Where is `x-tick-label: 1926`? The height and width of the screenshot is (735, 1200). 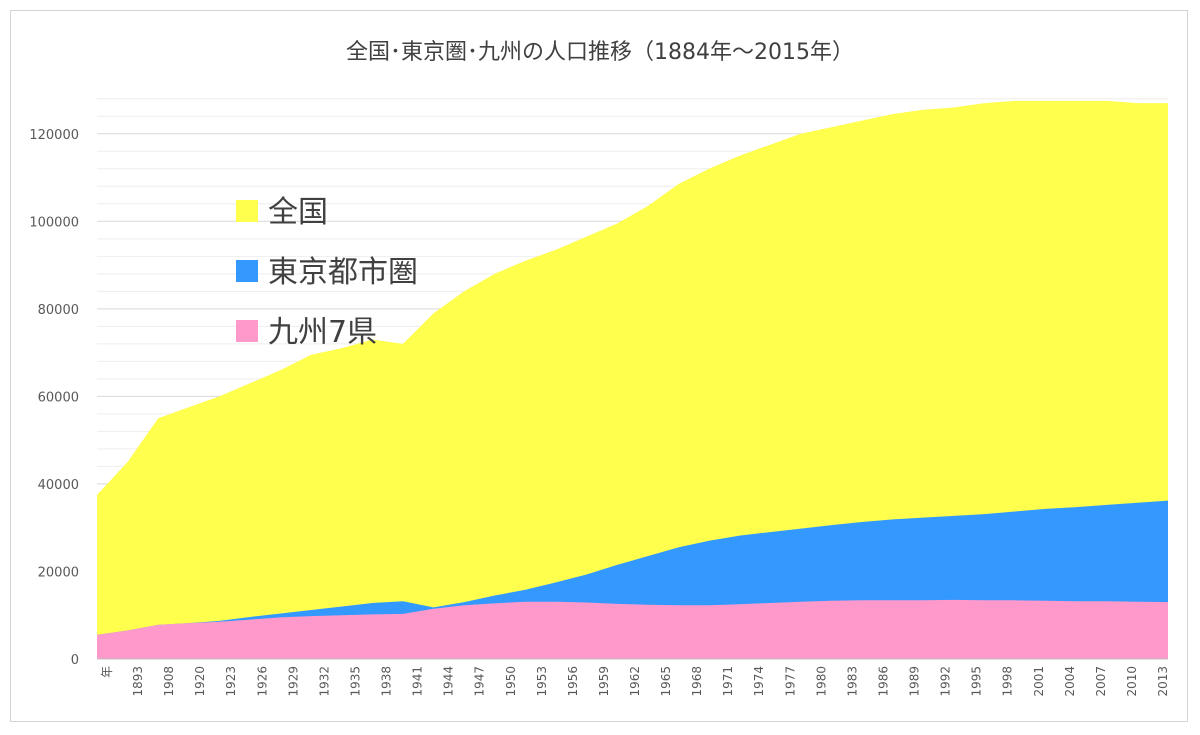
x-tick-label: 1926 is located at coordinates (262, 681).